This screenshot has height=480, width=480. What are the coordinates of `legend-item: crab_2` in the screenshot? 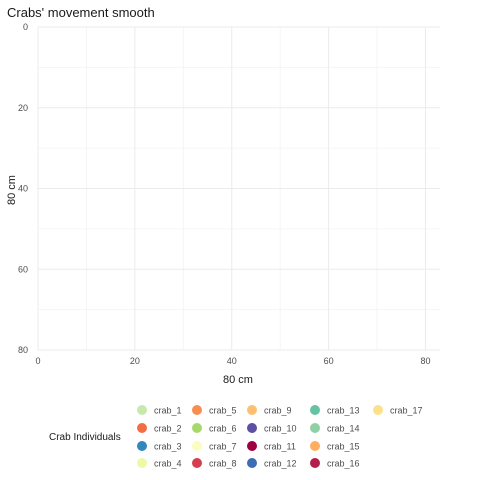 It's located at (159, 428).